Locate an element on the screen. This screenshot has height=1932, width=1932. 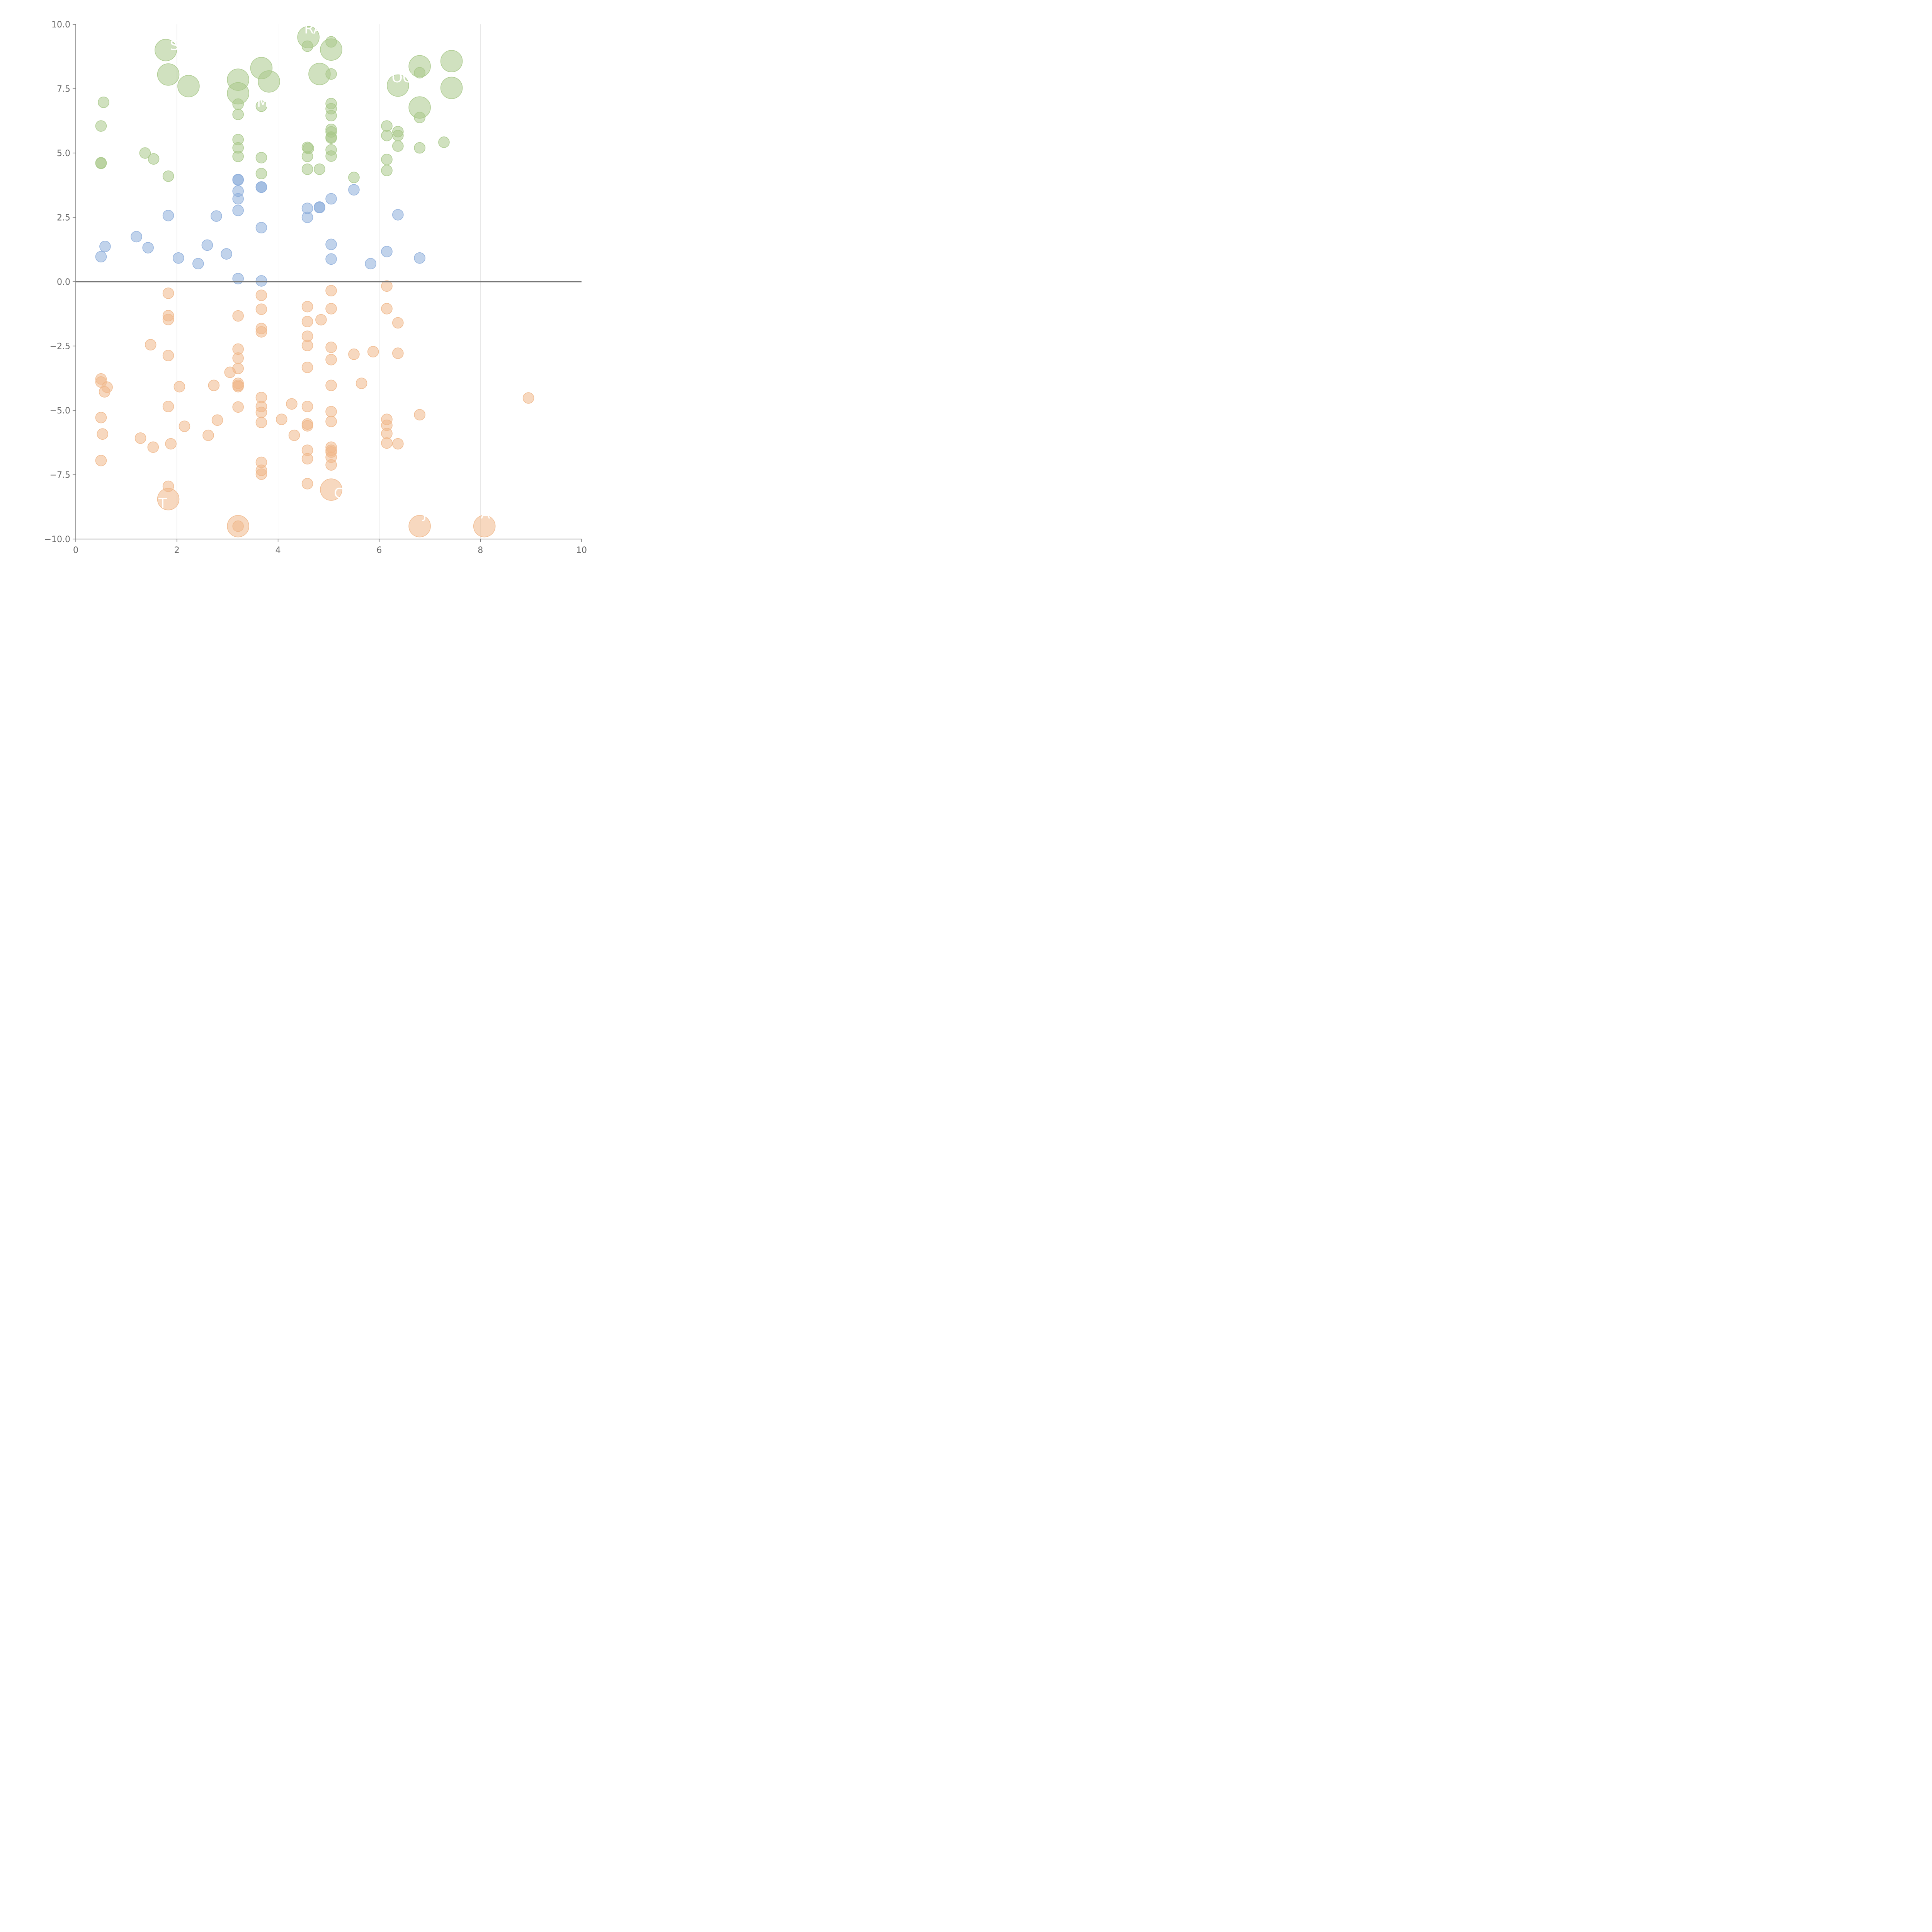
y-tick-label: −2.5 is located at coordinates (60, 347).